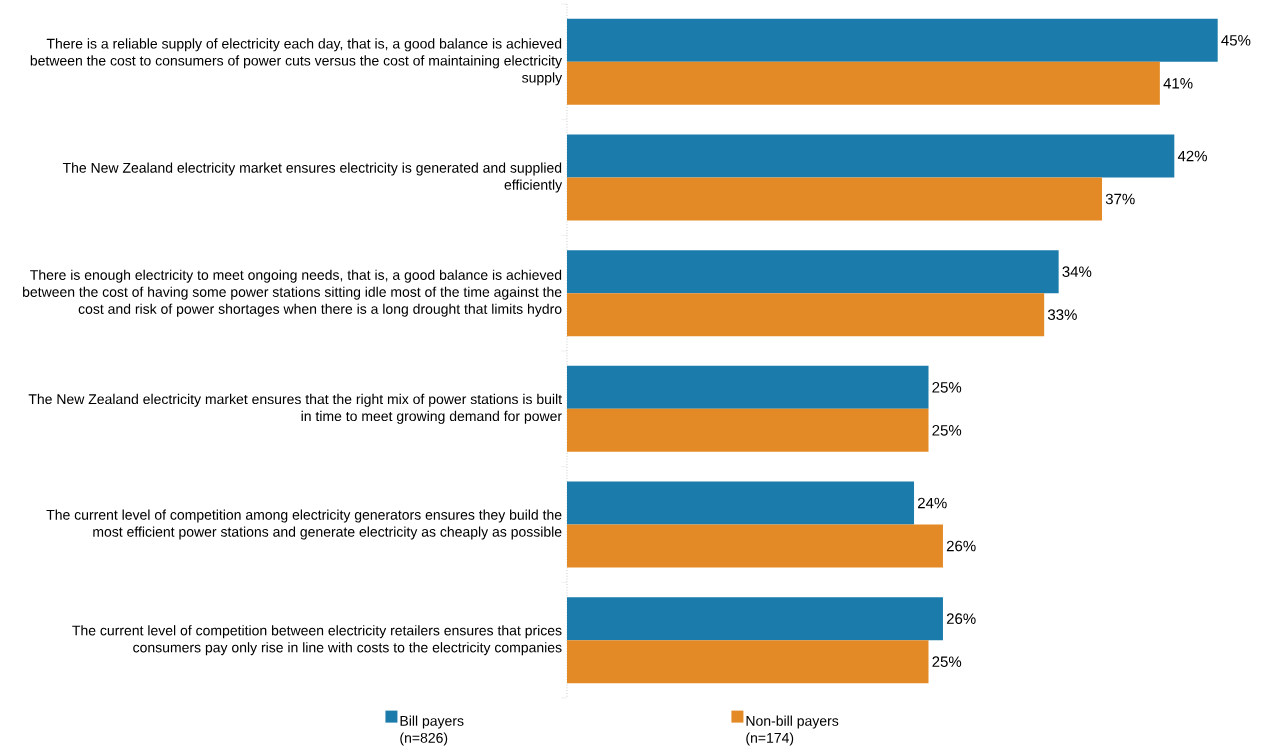 Image resolution: width=1273 pixels, height=756 pixels. Describe the element at coordinates (1120, 199) in the screenshot. I see `data-label: 37%` at that location.